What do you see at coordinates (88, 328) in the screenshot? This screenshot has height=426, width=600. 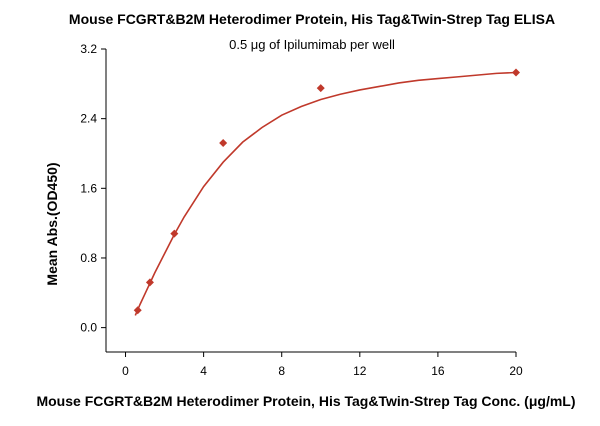 I see `y-tick-label: 0.0` at bounding box center [88, 328].